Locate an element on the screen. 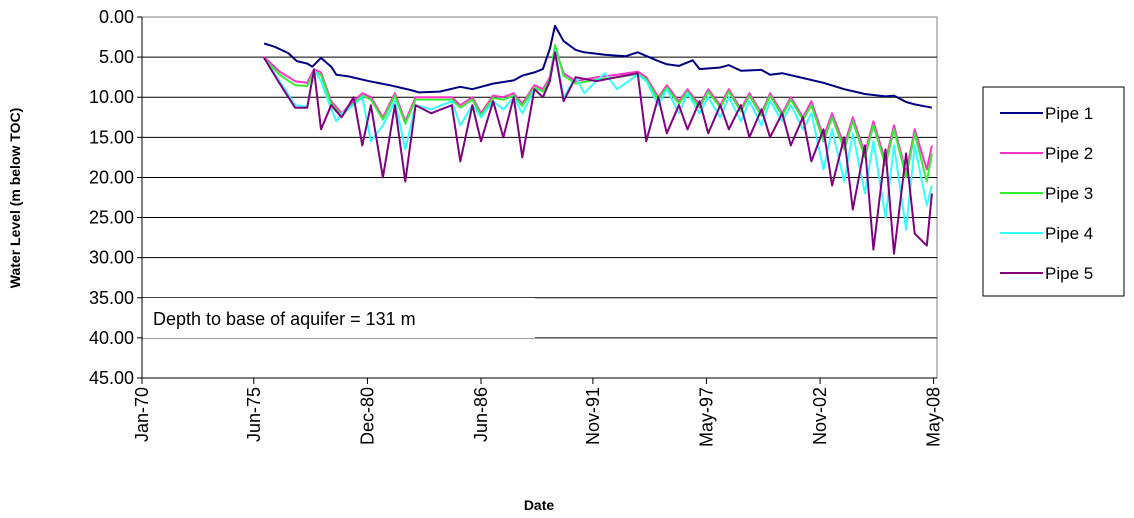 The image size is (1134, 518). y-tick-label: 45.00 is located at coordinates (111, 378).